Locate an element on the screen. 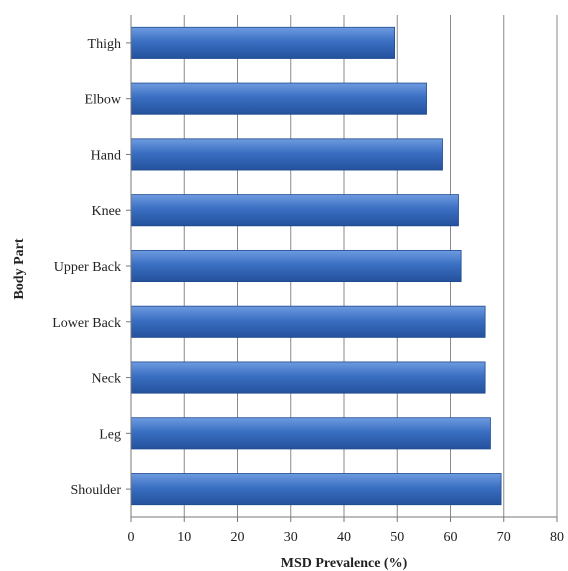  bar-neck is located at coordinates (308, 377).